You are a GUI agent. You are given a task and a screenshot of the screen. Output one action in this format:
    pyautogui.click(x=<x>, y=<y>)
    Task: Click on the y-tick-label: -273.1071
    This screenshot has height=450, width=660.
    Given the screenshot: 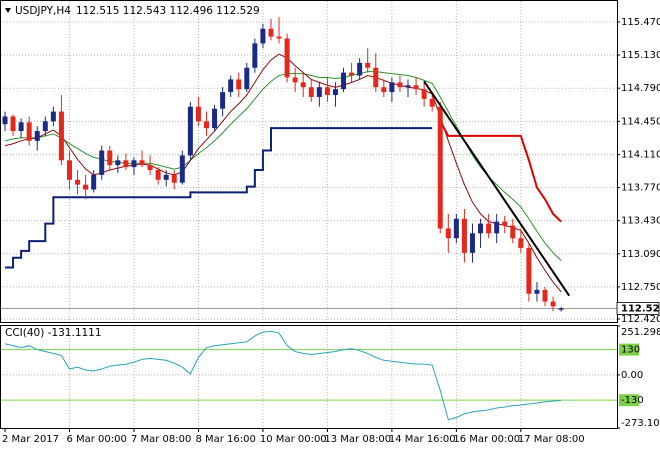 What is the action you would take?
    pyautogui.click(x=640, y=423)
    